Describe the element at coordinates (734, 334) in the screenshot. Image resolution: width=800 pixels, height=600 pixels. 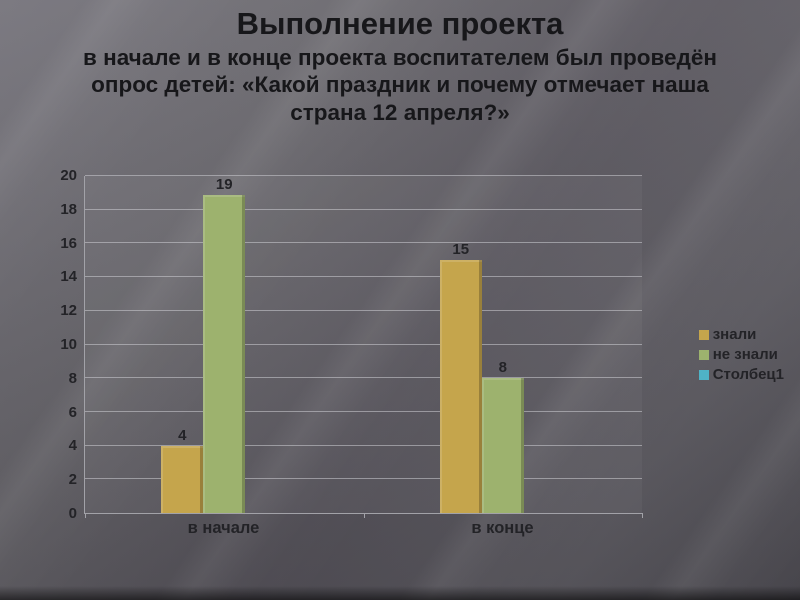
I see `legend-label: знали` at that location.